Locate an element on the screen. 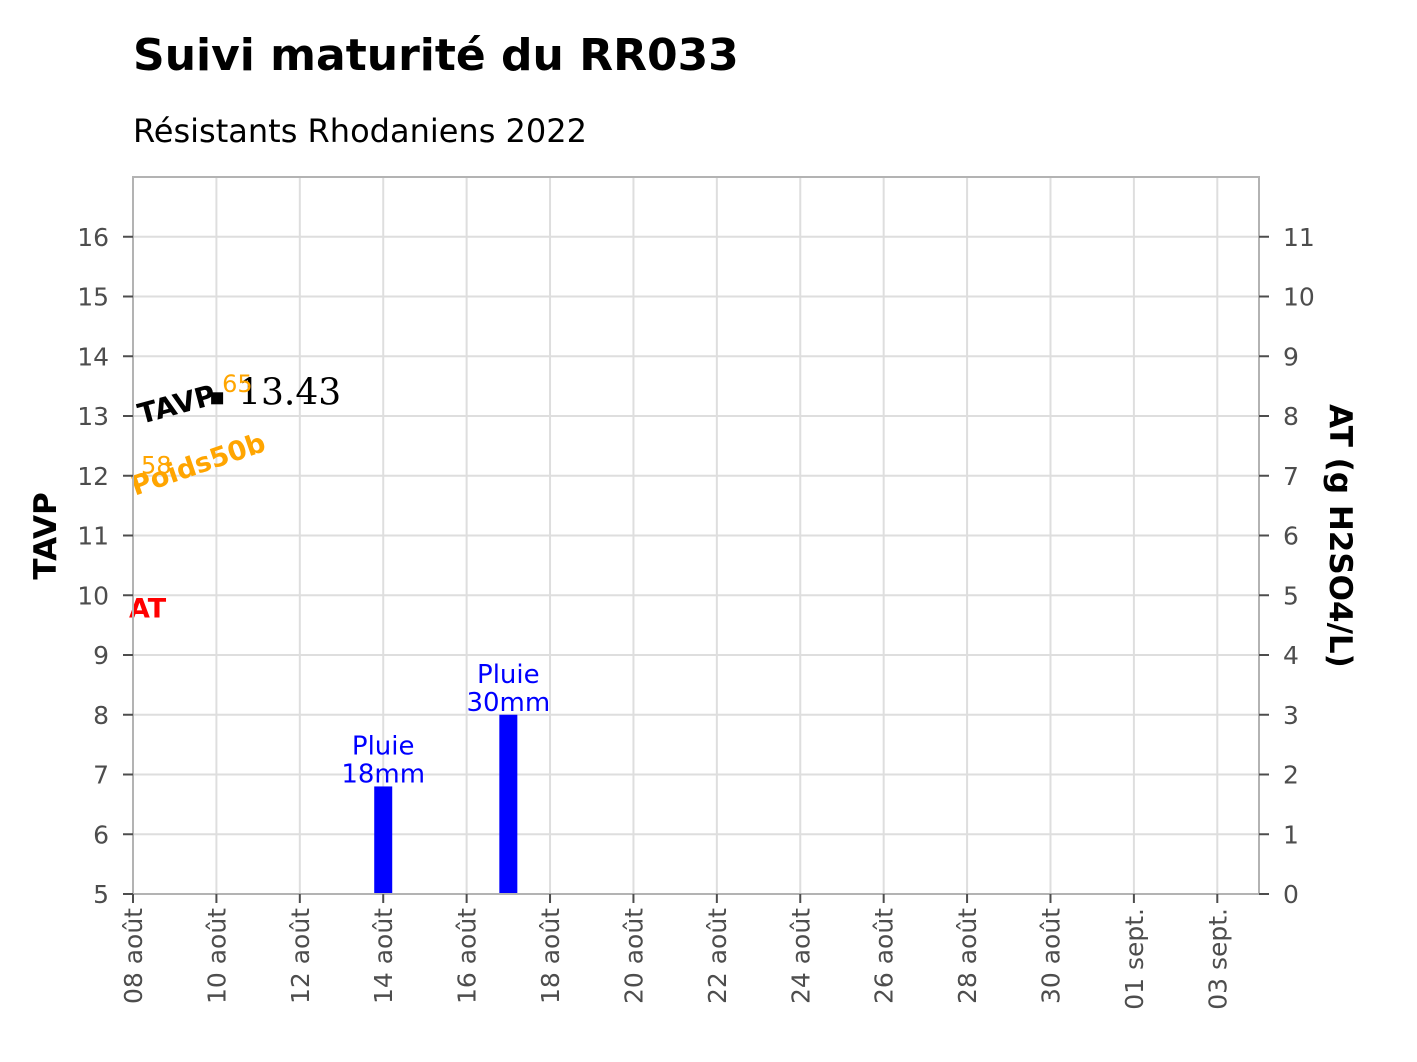 The width and height of the screenshot is (1417, 1062). at-series-label: AT is located at coordinates (148, 608).